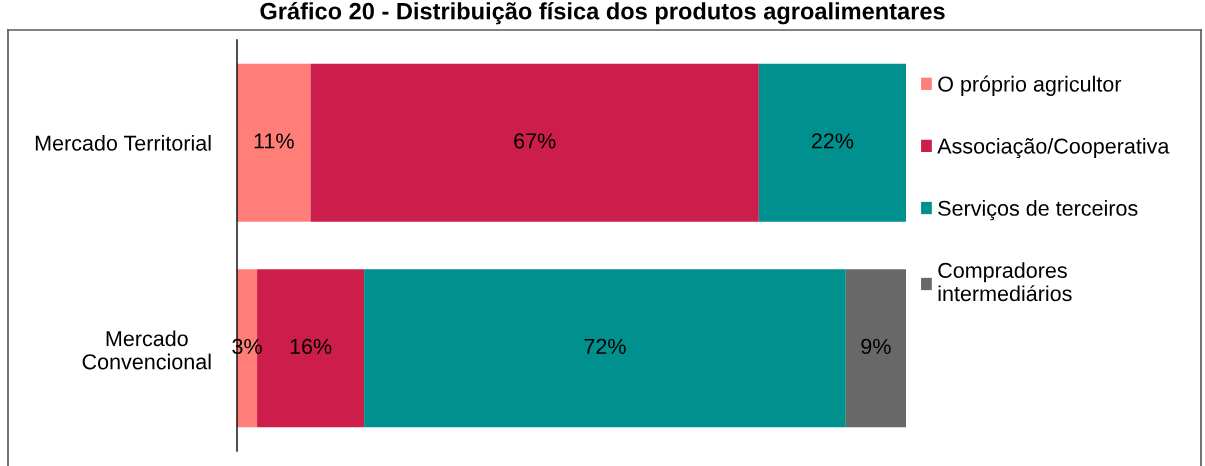 This screenshot has width=1205, height=466. Describe the element at coordinates (146, 350) in the screenshot. I see `y-tick-label: Mercado Convencional` at that location.